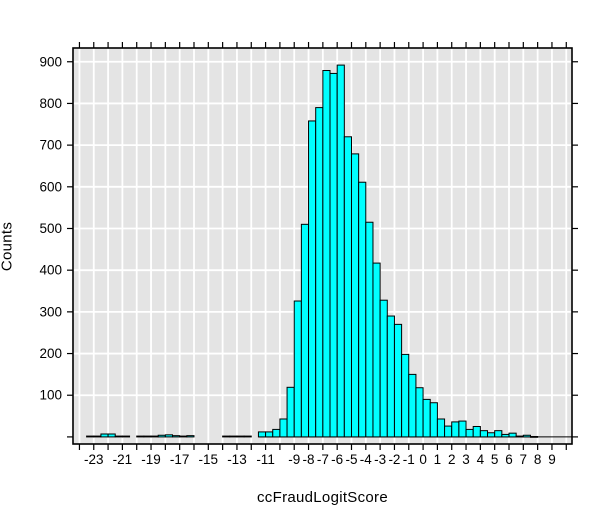 The height and width of the screenshot is (517, 612). What do you see at coordinates (438, 459) in the screenshot?
I see `x-tick-label: 1` at bounding box center [438, 459].